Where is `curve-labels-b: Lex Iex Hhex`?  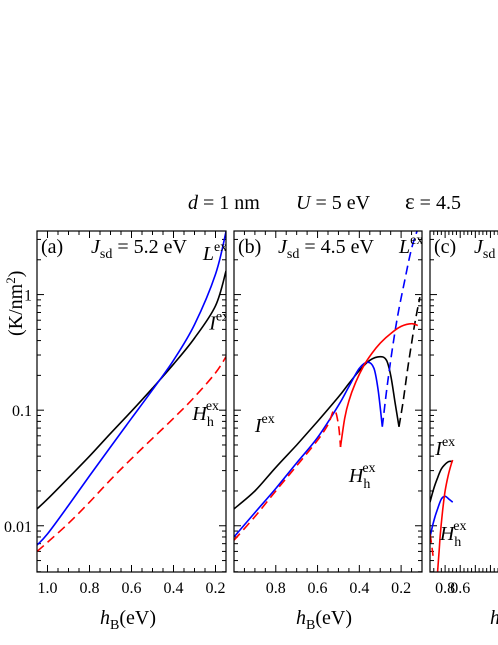 curve-labels-b: Lex Iex Hhex is located at coordinates (338, 362).